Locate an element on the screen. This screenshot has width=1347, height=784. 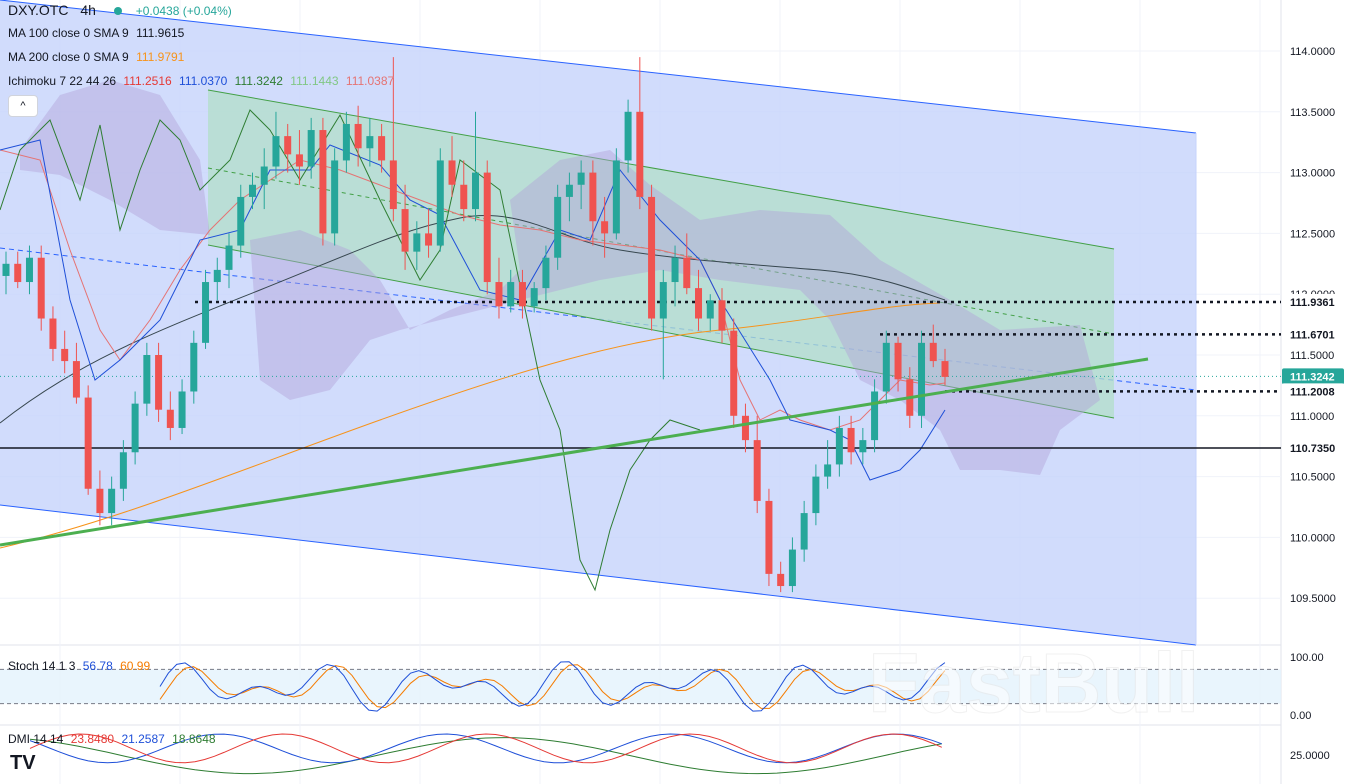
price-label: 111.6701 is located at coordinates (1312, 335).